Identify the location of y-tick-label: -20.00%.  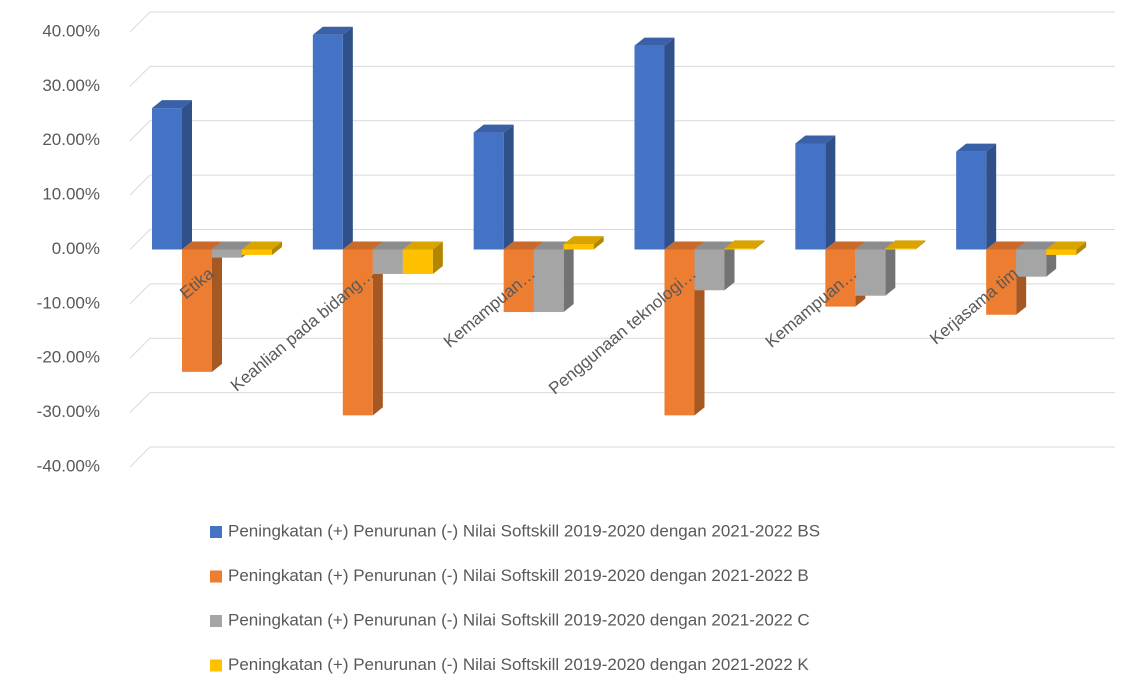
(68, 357).